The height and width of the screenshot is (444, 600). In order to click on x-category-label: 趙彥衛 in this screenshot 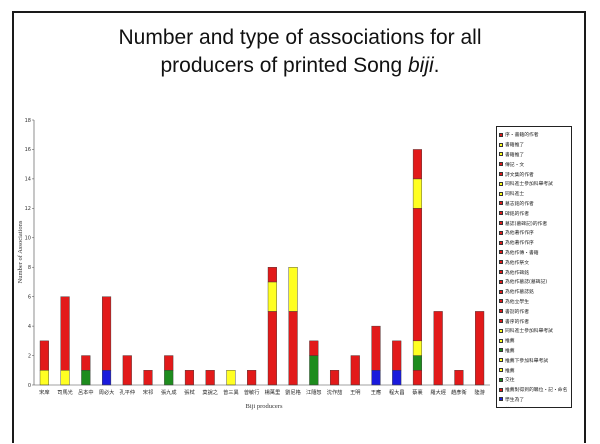, I will do `click(459, 392)`.